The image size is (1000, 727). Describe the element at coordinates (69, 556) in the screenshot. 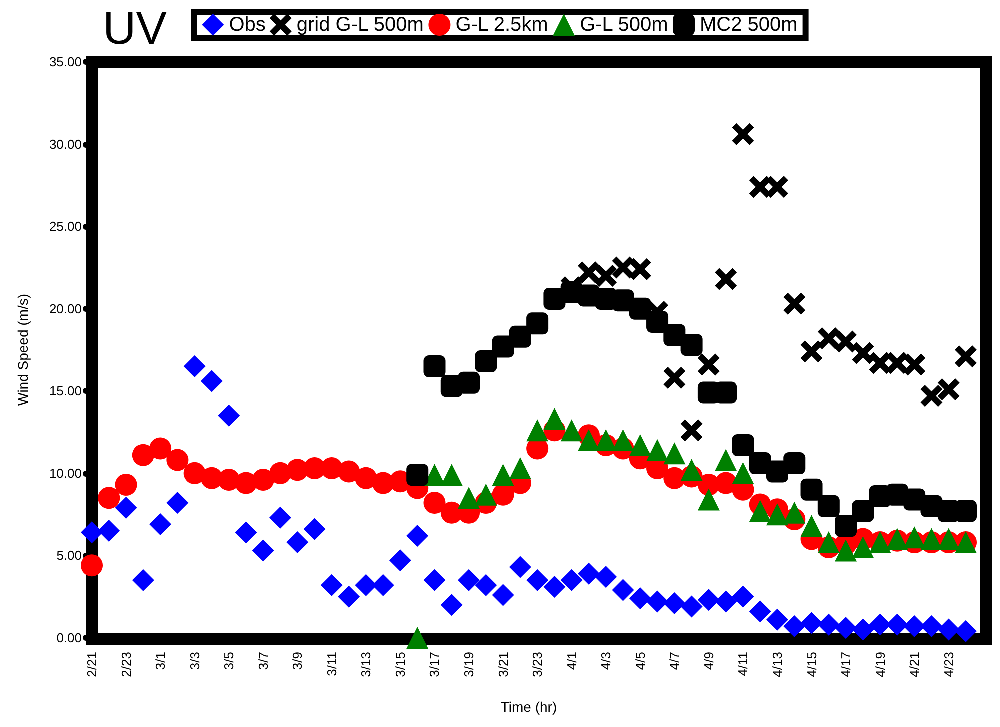

I see `y-tick-label: 5.00` at that location.